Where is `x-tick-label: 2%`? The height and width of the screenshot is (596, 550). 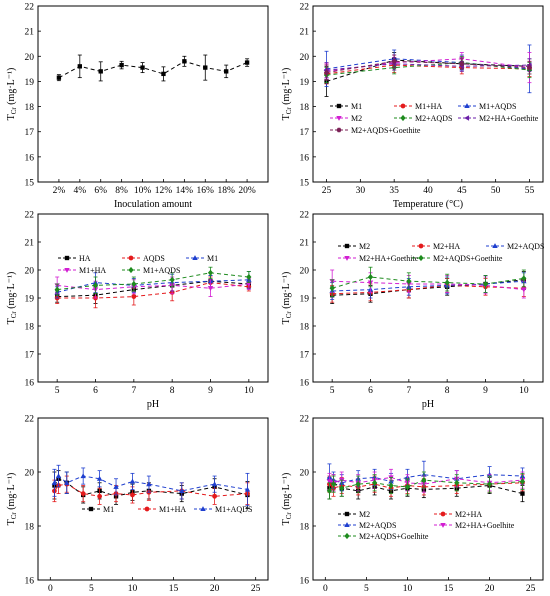
x-tick-label: 2% is located at coordinates (59, 191).